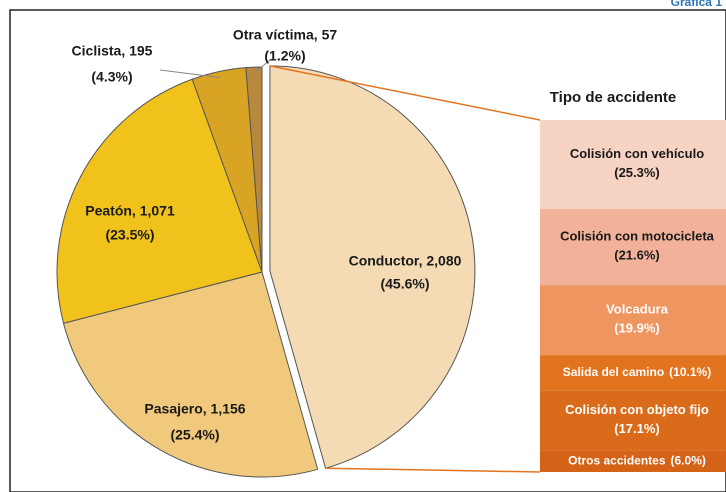 Image resolution: width=726 pixels, height=492 pixels. I want to click on breakdown-label: Volcadura, so click(637, 309).